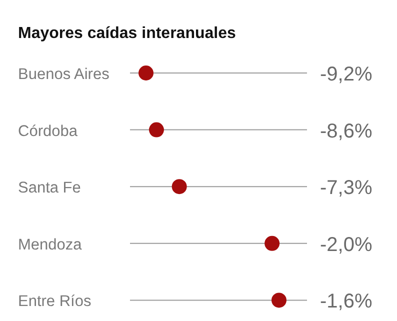  Describe the element at coordinates (50, 245) in the screenshot. I see `y-tick-label: Mendoza` at that location.